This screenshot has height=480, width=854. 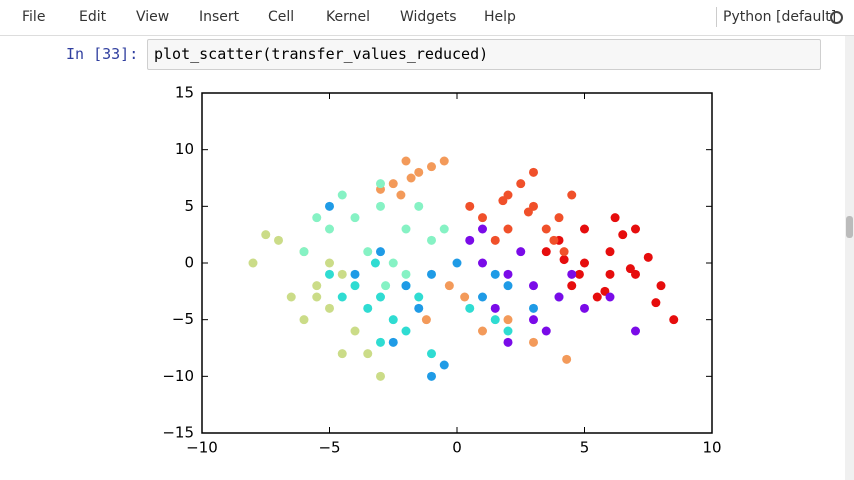 I want to click on x-tick-label: 5, so click(x=585, y=448).